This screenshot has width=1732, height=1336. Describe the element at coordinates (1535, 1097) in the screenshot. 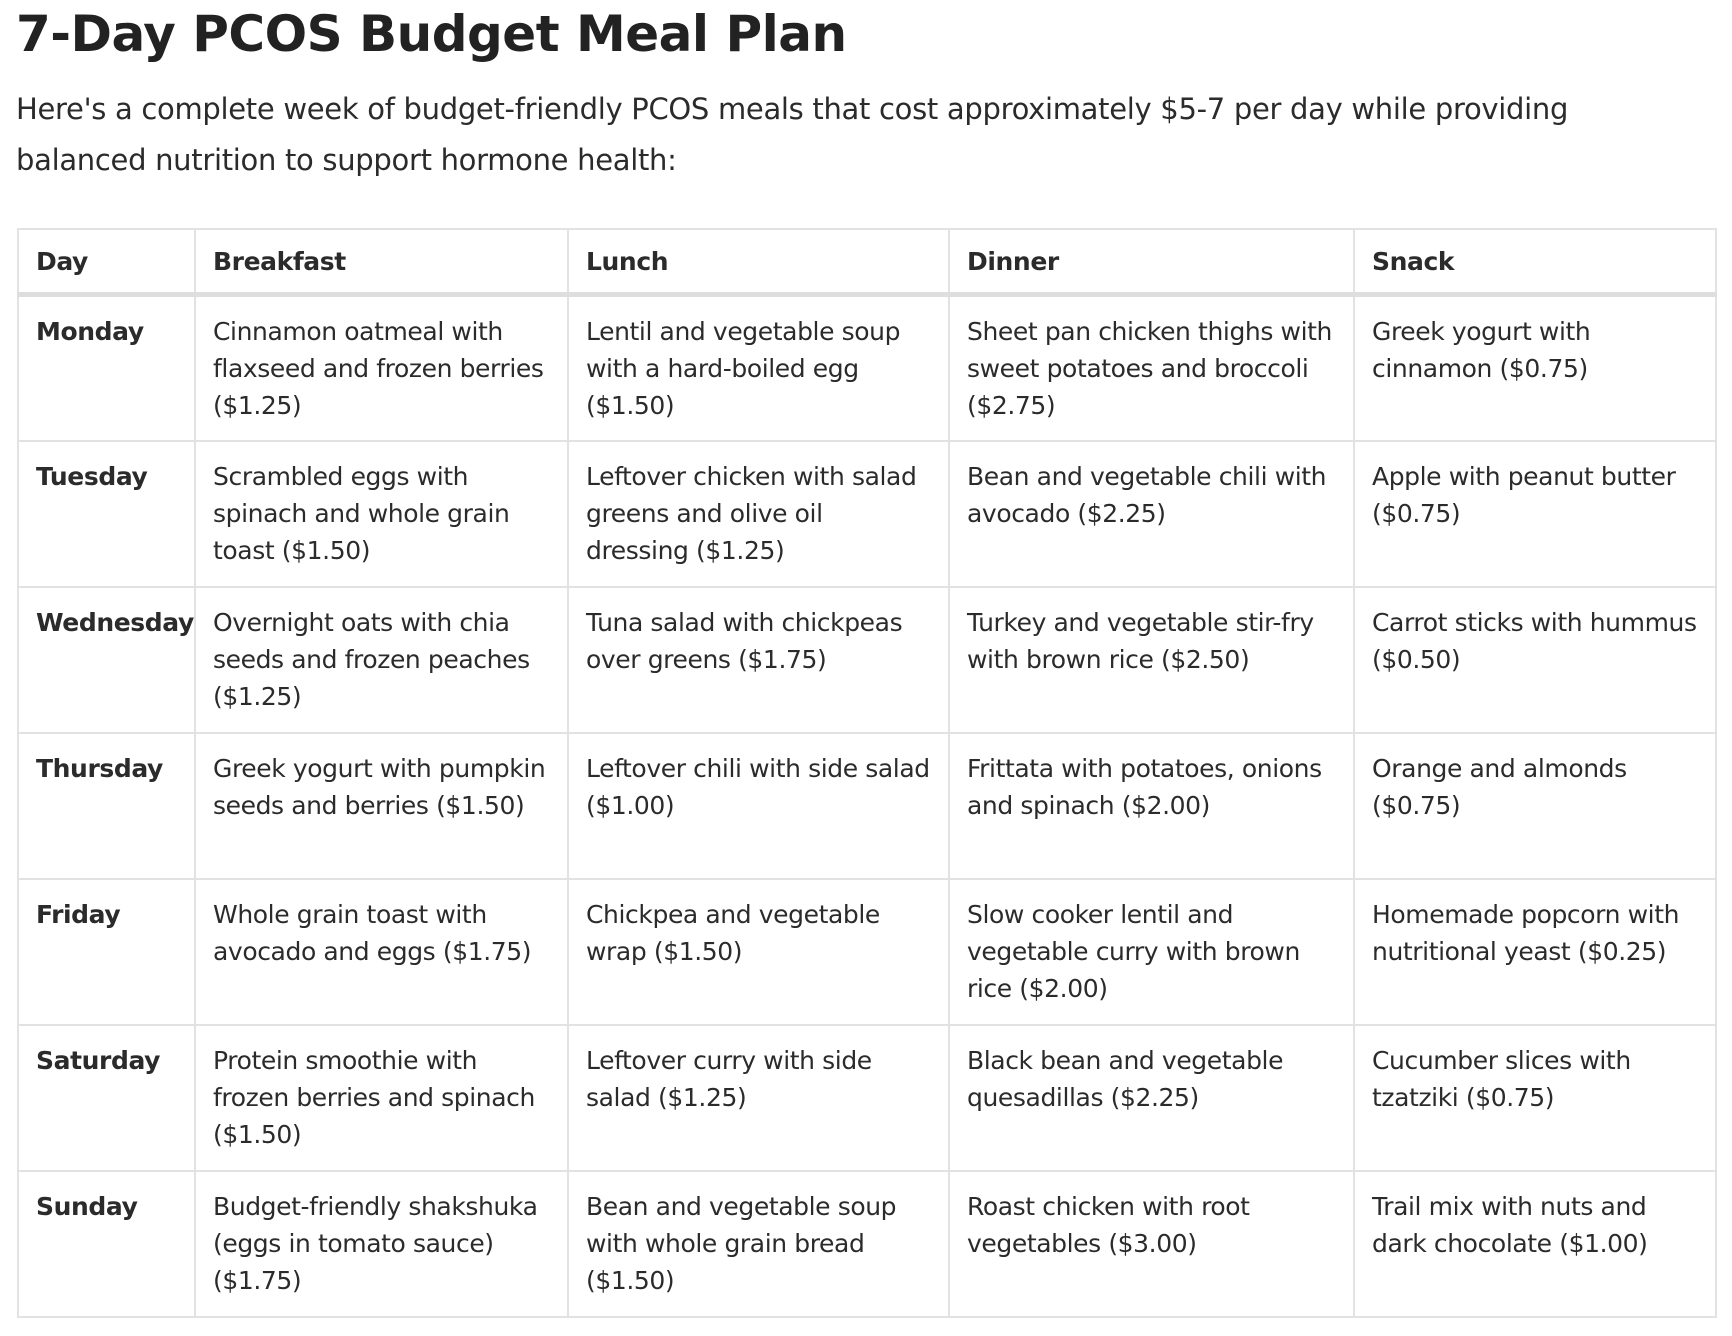

I see `cell-snack: Cucumber slices with tzatziki ($0.75)` at that location.